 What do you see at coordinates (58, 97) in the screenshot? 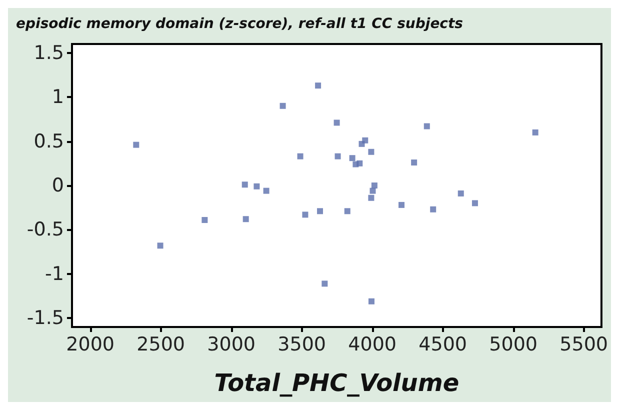
I see `y-tick-label: 1` at bounding box center [58, 97].